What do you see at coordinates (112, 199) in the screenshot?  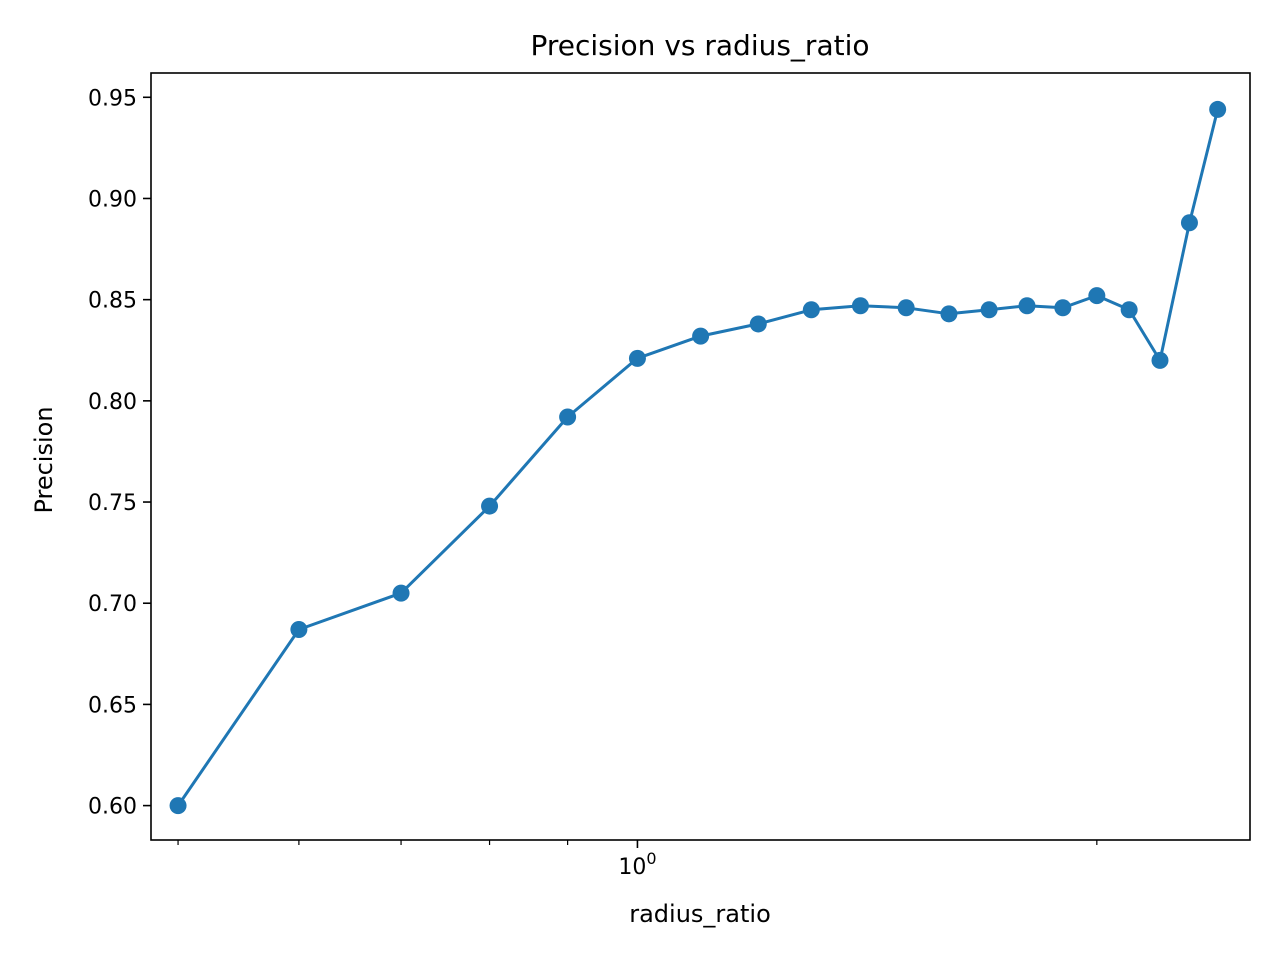 I see `y-tick-label: 0.90` at bounding box center [112, 199].